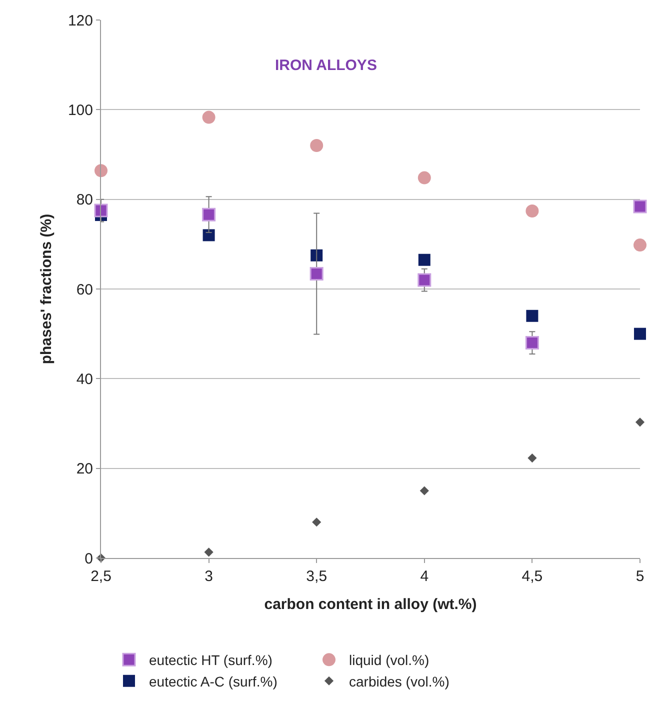 Image resolution: width=665 pixels, height=721 pixels. Describe the element at coordinates (101, 576) in the screenshot. I see `x-tick-label: 2,5` at that location.